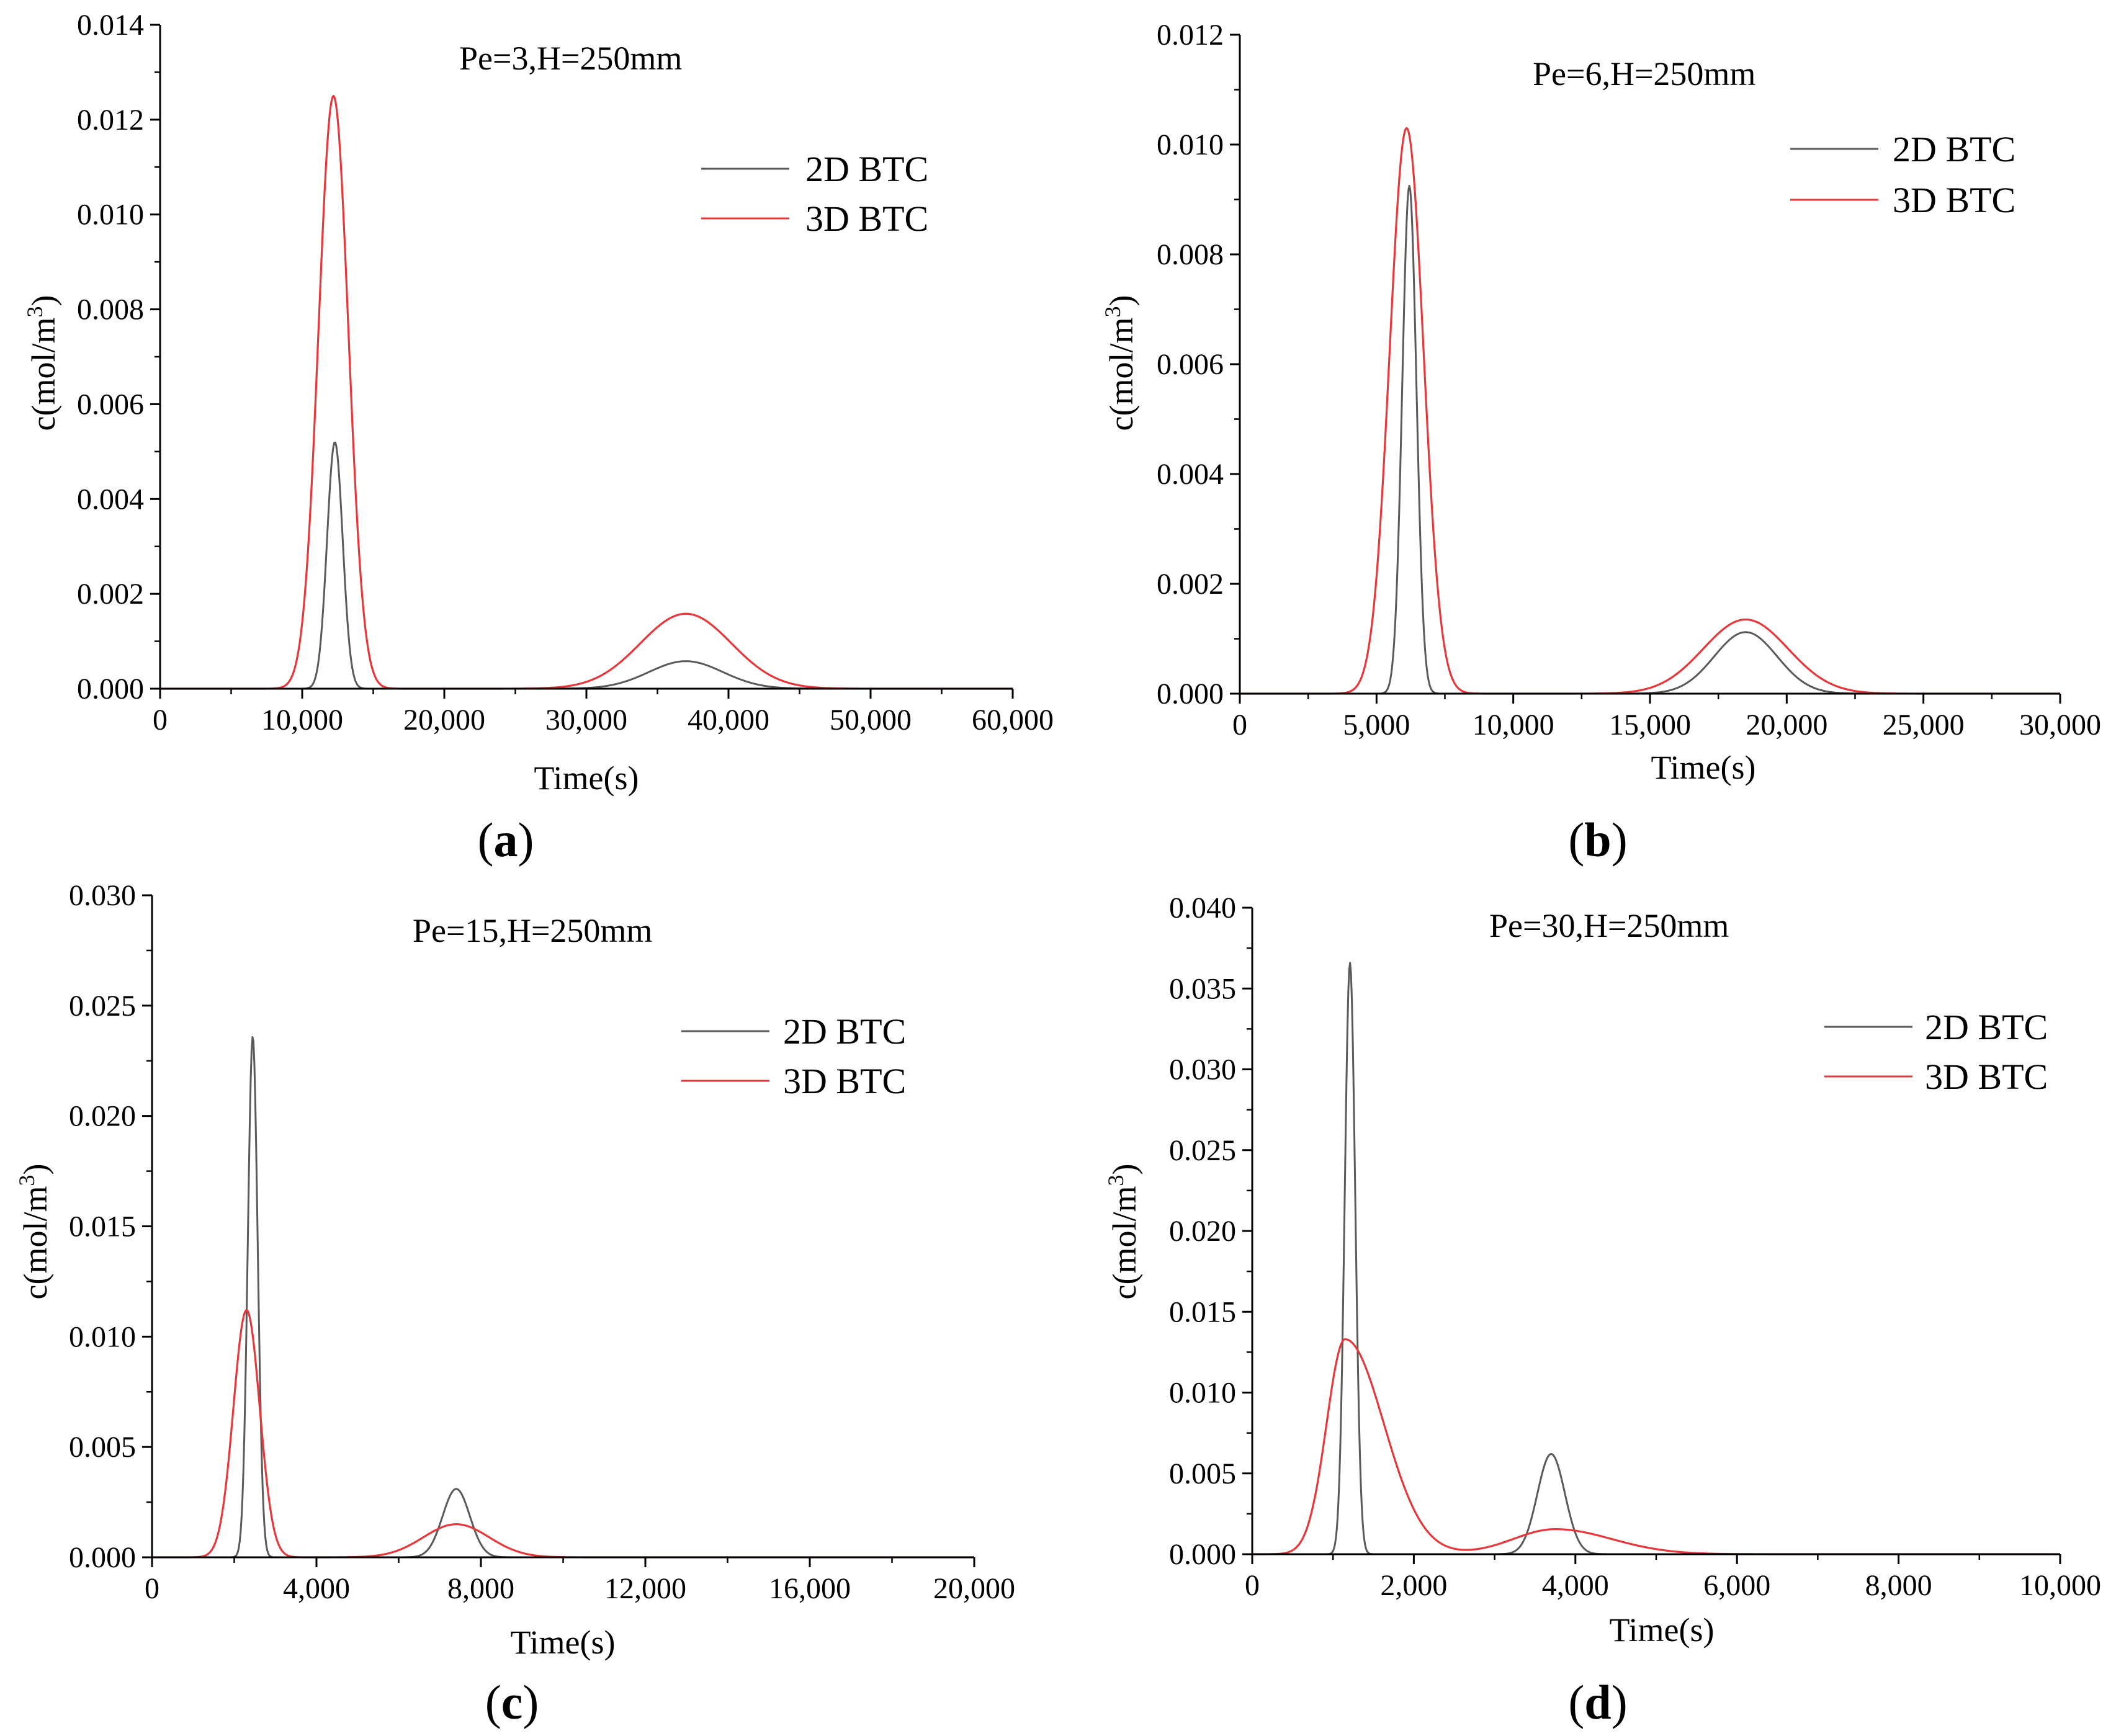 The height and width of the screenshot is (1736, 2116). What do you see at coordinates (1986, 1027) in the screenshot?
I see `legend-d-label-2d: 2D BTC` at bounding box center [1986, 1027].